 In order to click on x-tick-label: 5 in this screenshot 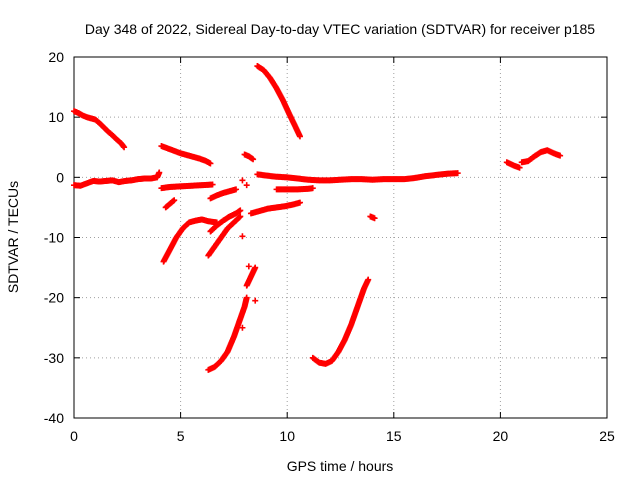, I will do `click(181, 436)`.